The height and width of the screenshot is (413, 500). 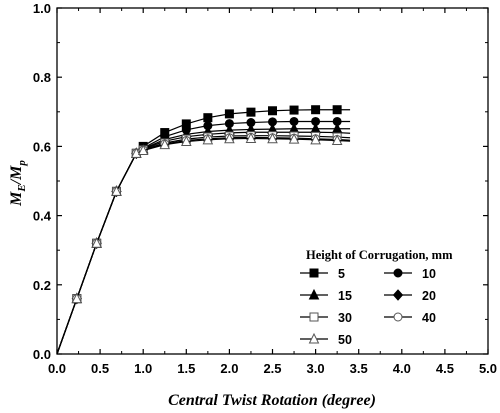 I want to click on legend: 5 10 15 20 30 40 50, so click(x=368, y=307).